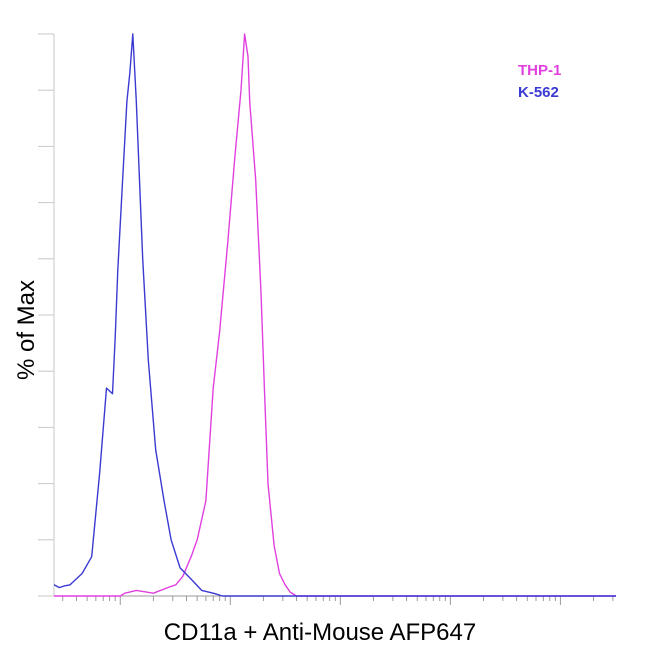 The height and width of the screenshot is (650, 650). Describe the element at coordinates (539, 70) in the screenshot. I see `legend-entry-thp-1: THP-1` at that location.